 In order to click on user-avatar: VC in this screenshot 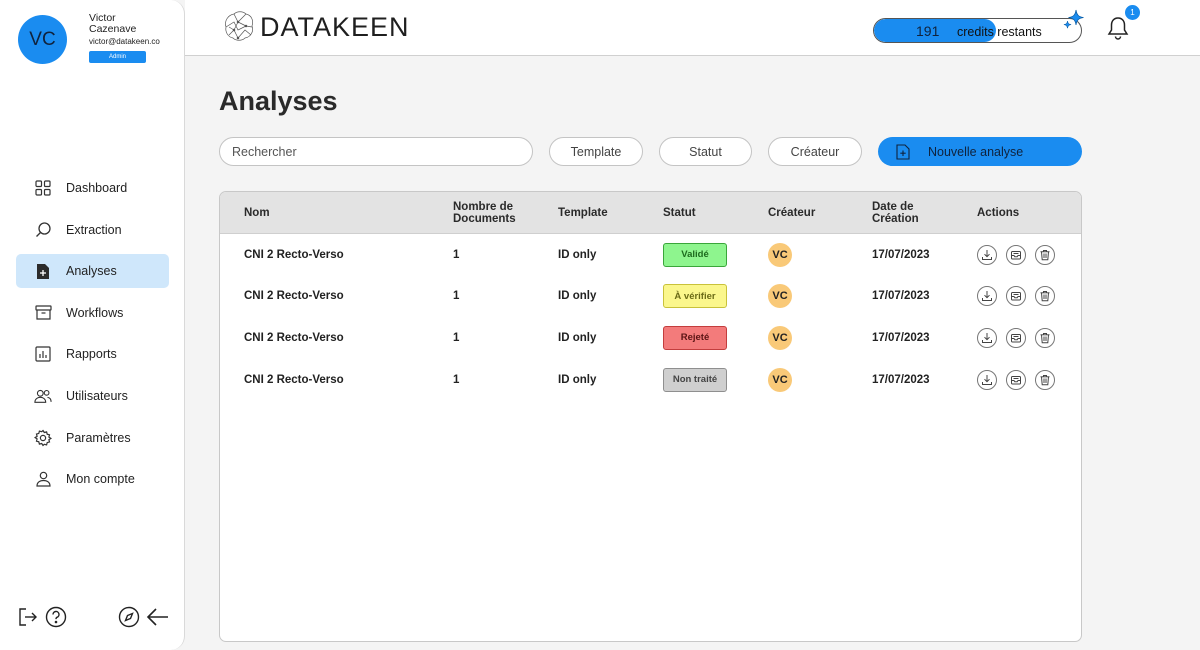, I will do `click(42, 39)`.